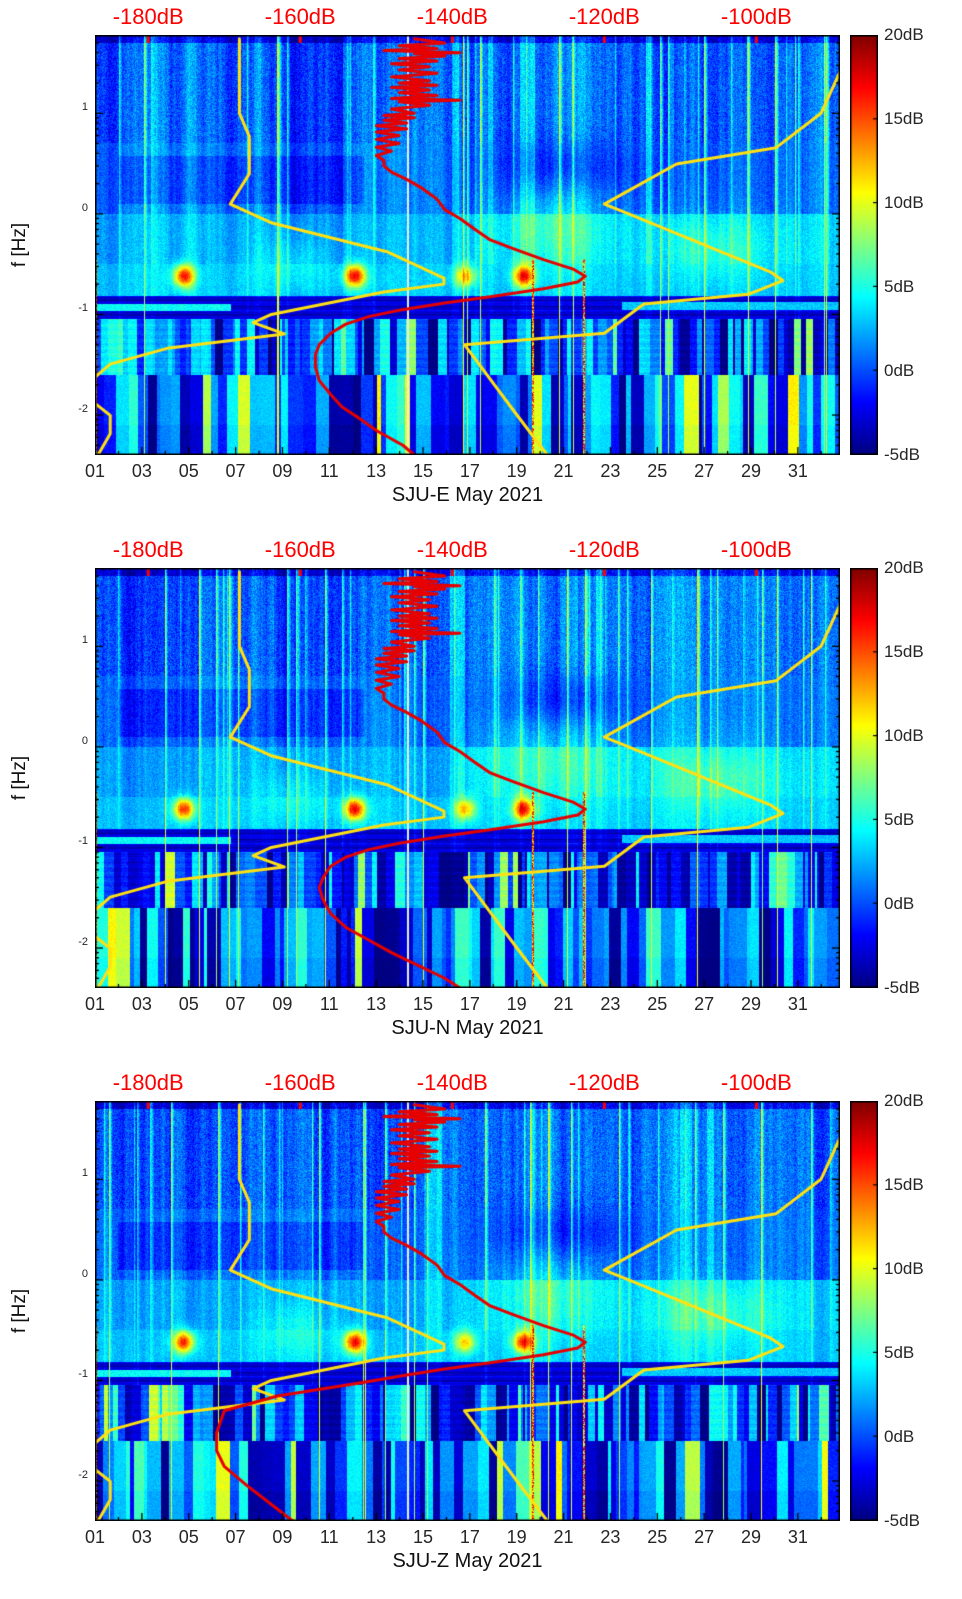 This screenshot has width=962, height=1599. Describe the element at coordinates (467, 495) in the screenshot. I see `axis-title: SJU-E May 2021` at that location.